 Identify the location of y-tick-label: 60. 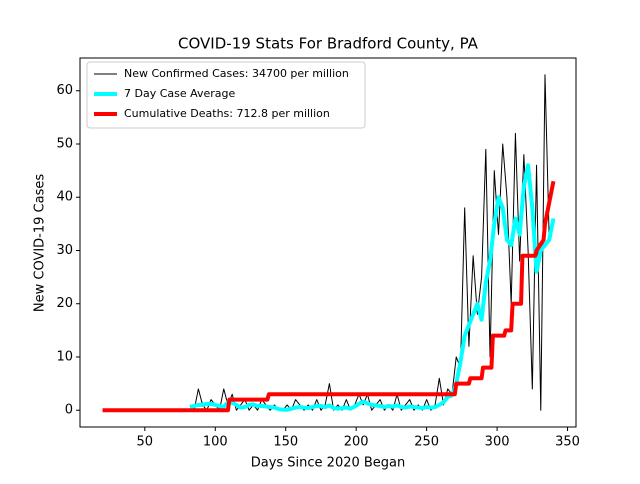
(64, 90).